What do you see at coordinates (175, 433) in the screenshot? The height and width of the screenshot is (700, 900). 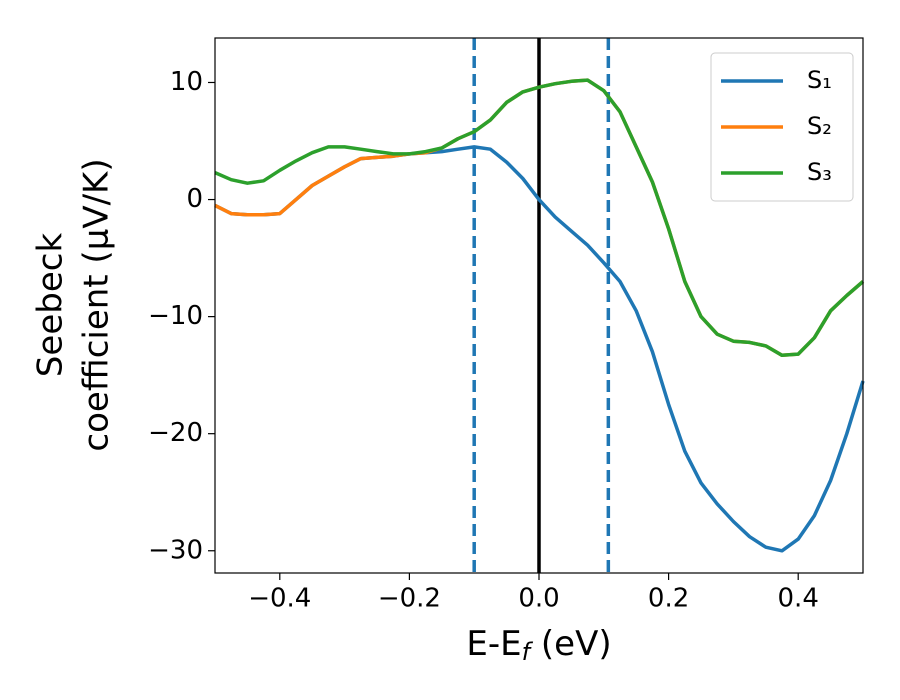 I see `y-tick-label: −20` at bounding box center [175, 433].